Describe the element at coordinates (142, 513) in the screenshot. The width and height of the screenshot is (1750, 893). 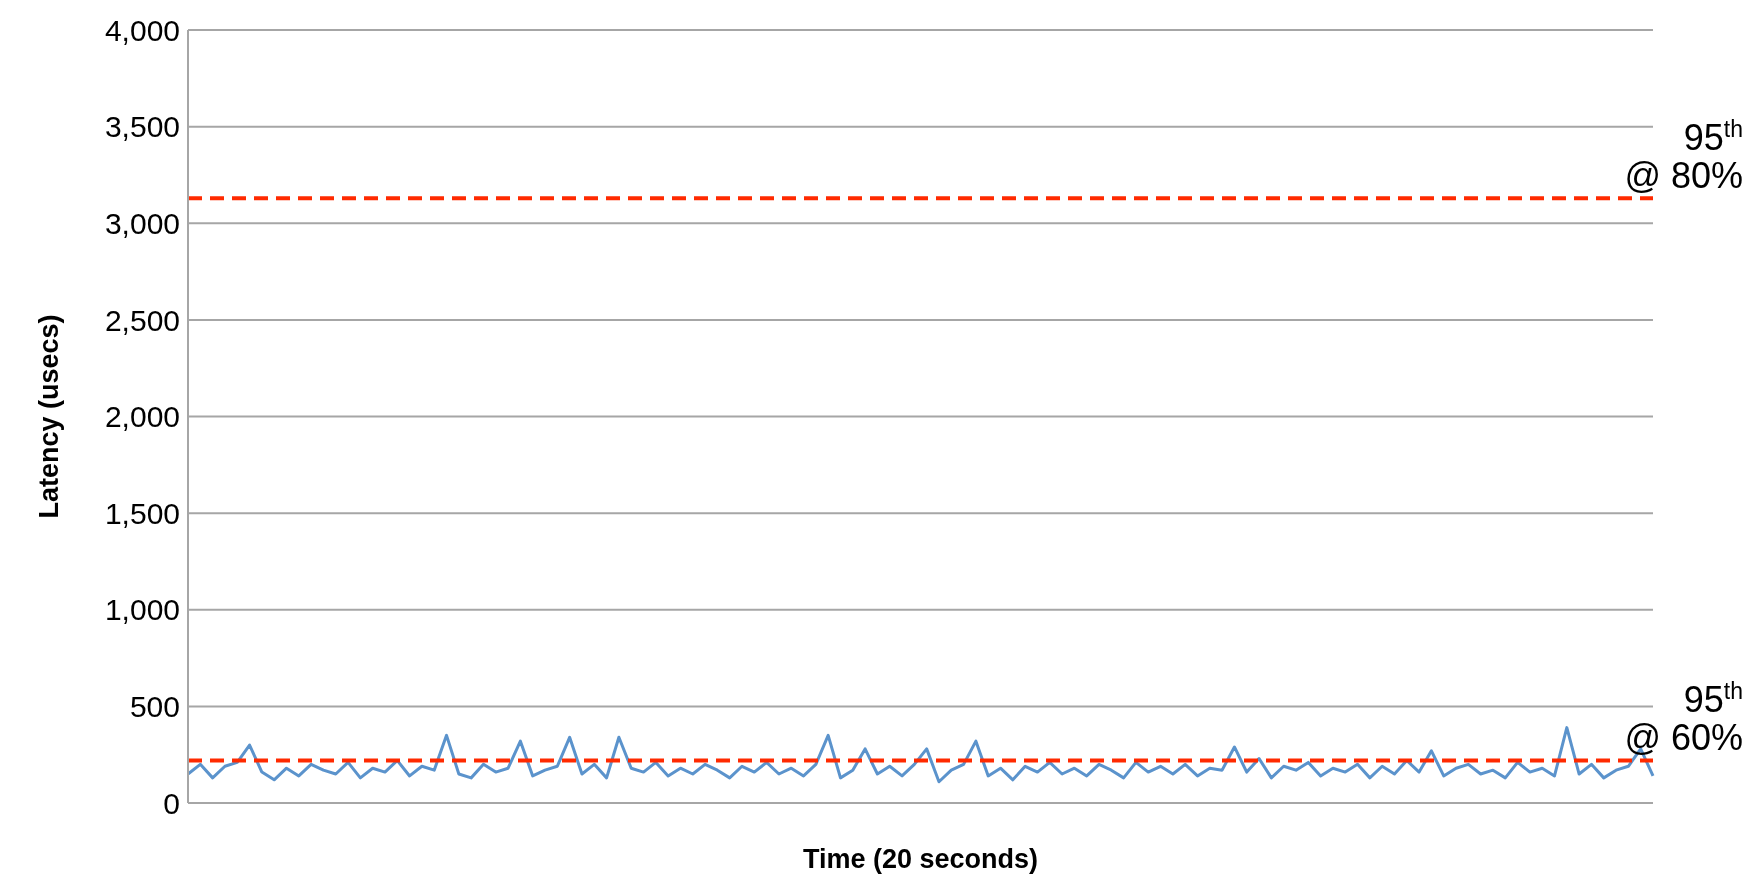
I see `y-tick-label: 1,500` at that location.